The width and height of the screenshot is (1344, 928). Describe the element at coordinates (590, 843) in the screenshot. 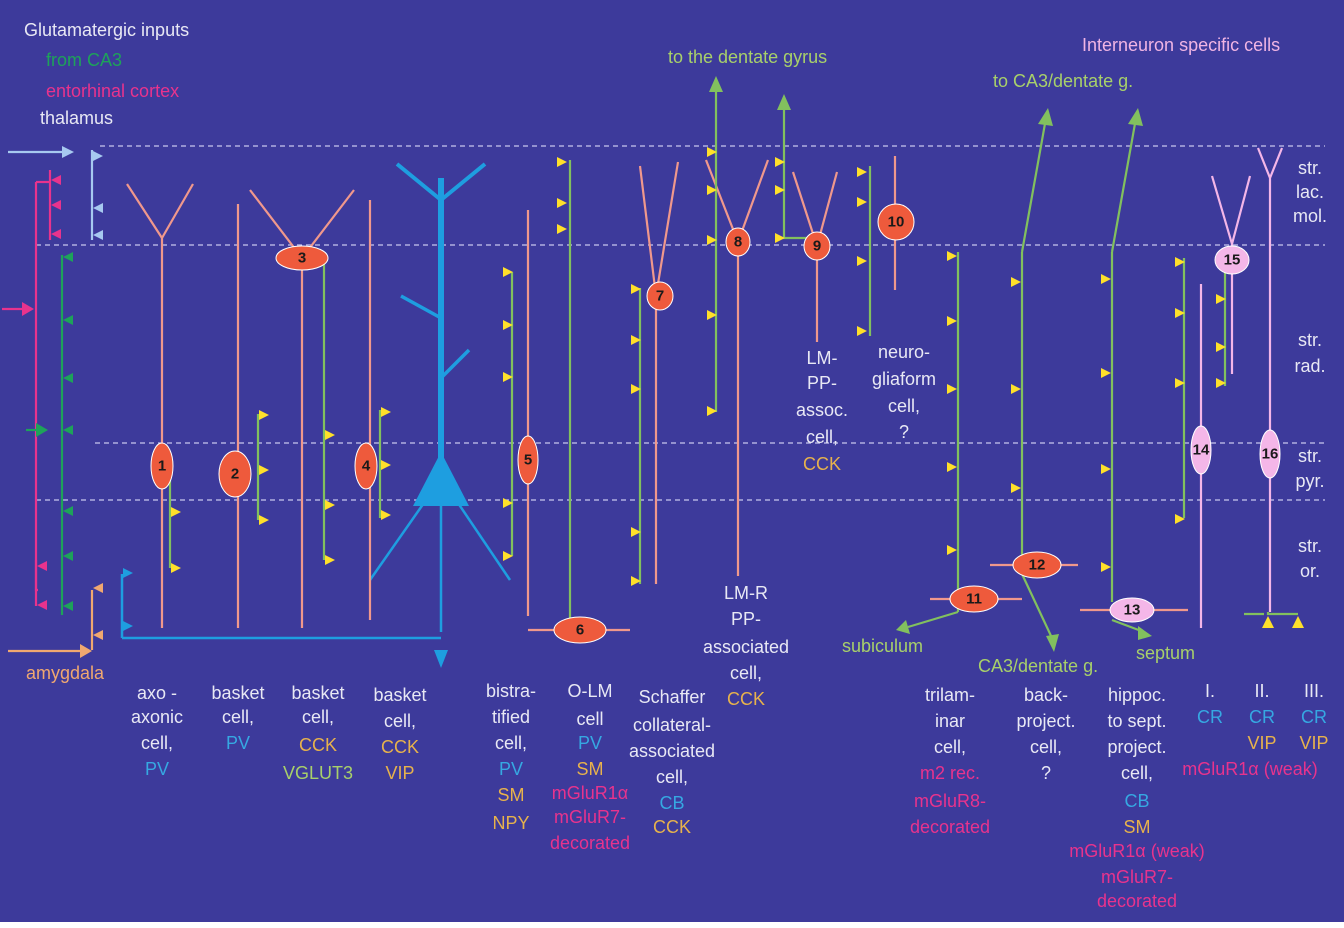

I see `desc-olm-7: decorated` at that location.